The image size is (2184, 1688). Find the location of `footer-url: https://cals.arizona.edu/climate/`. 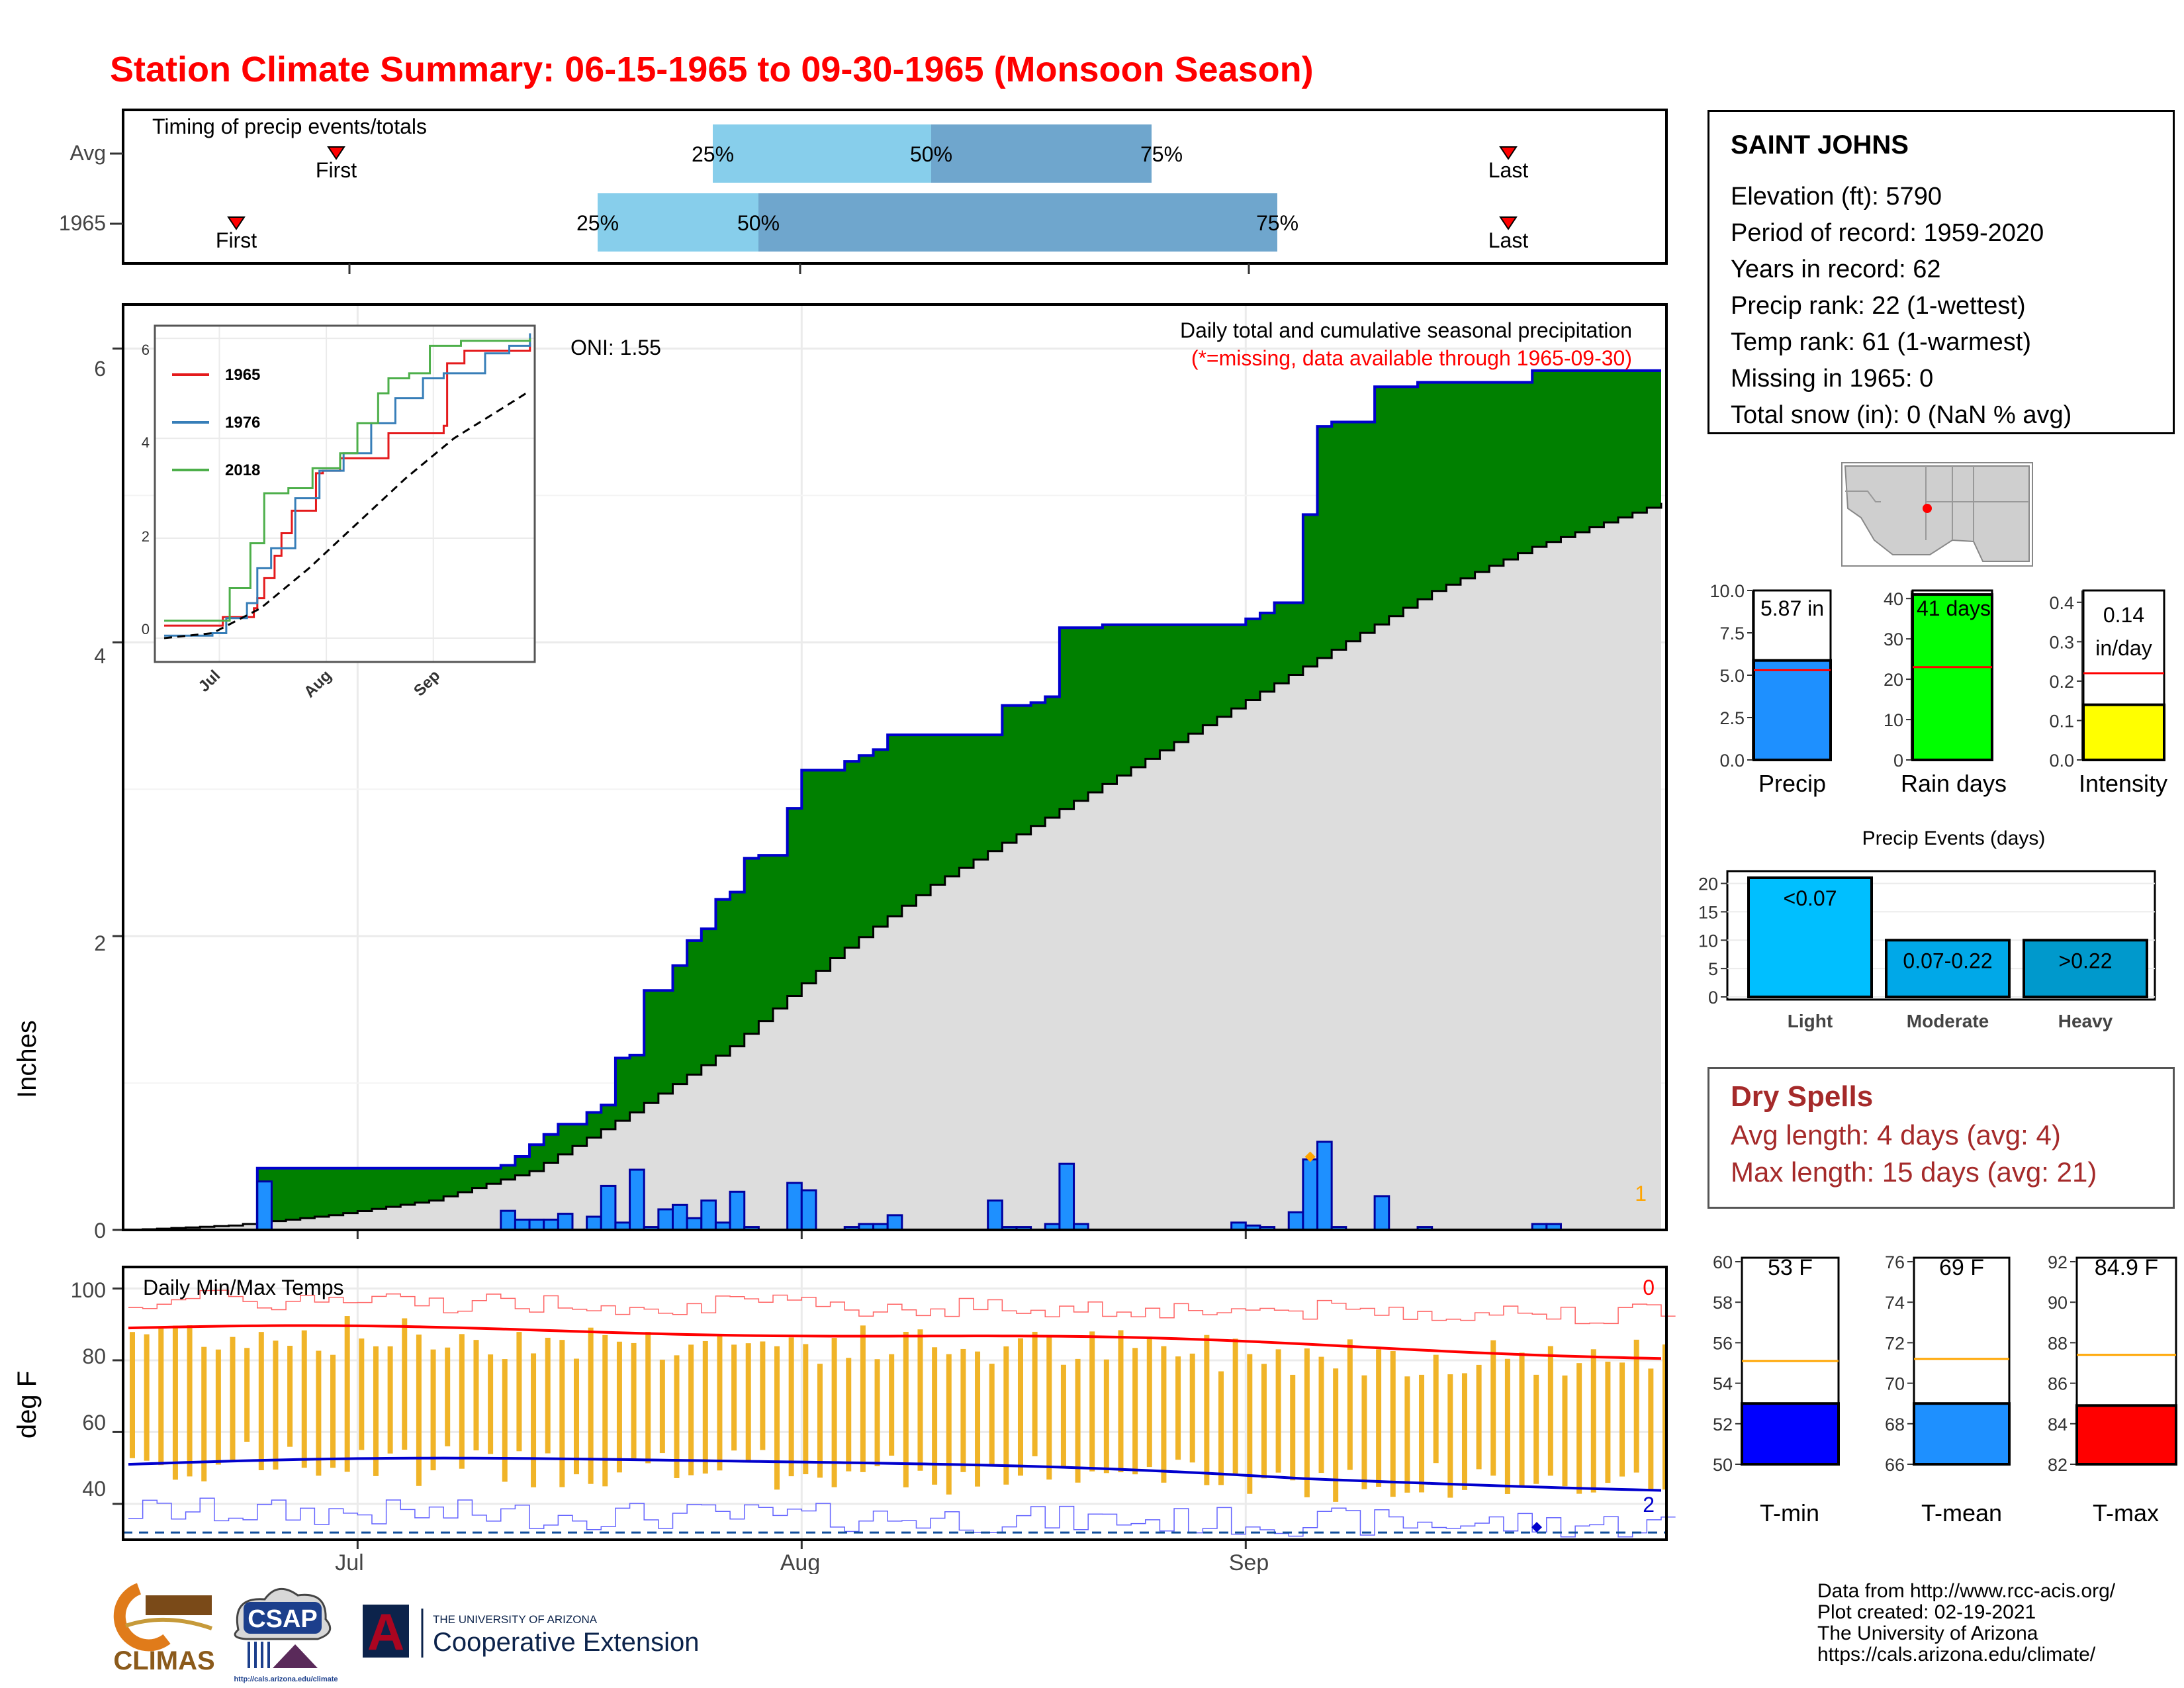

footer-url: https://cals.arizona.edu/climate/ is located at coordinates (1957, 1654).